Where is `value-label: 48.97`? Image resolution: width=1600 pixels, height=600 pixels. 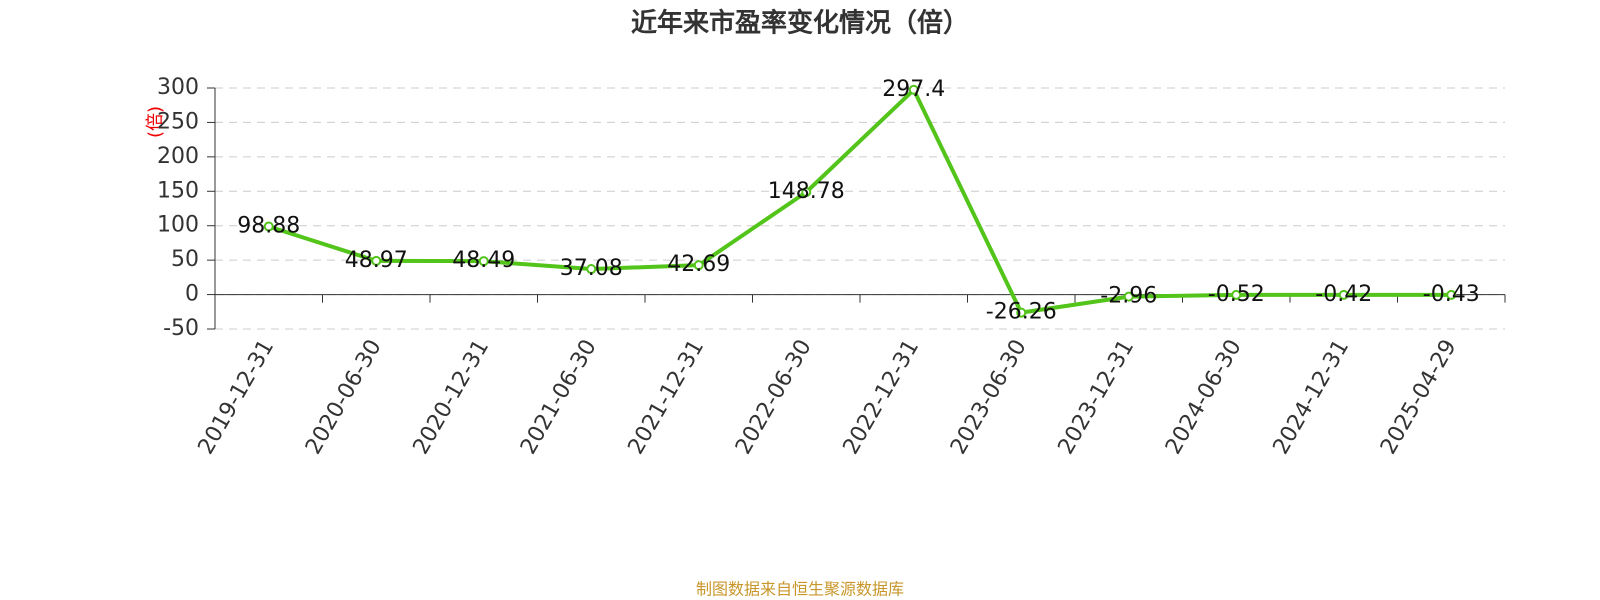
value-label: 48.97 is located at coordinates (376, 260).